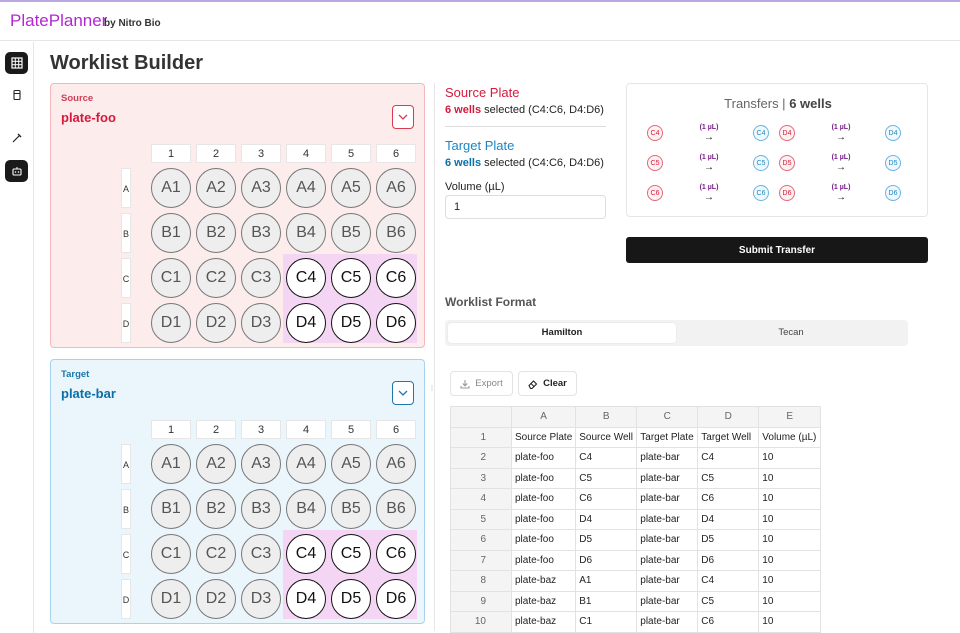 The image size is (960, 633). I want to click on table-cell: plate-baz, so click(543, 601).